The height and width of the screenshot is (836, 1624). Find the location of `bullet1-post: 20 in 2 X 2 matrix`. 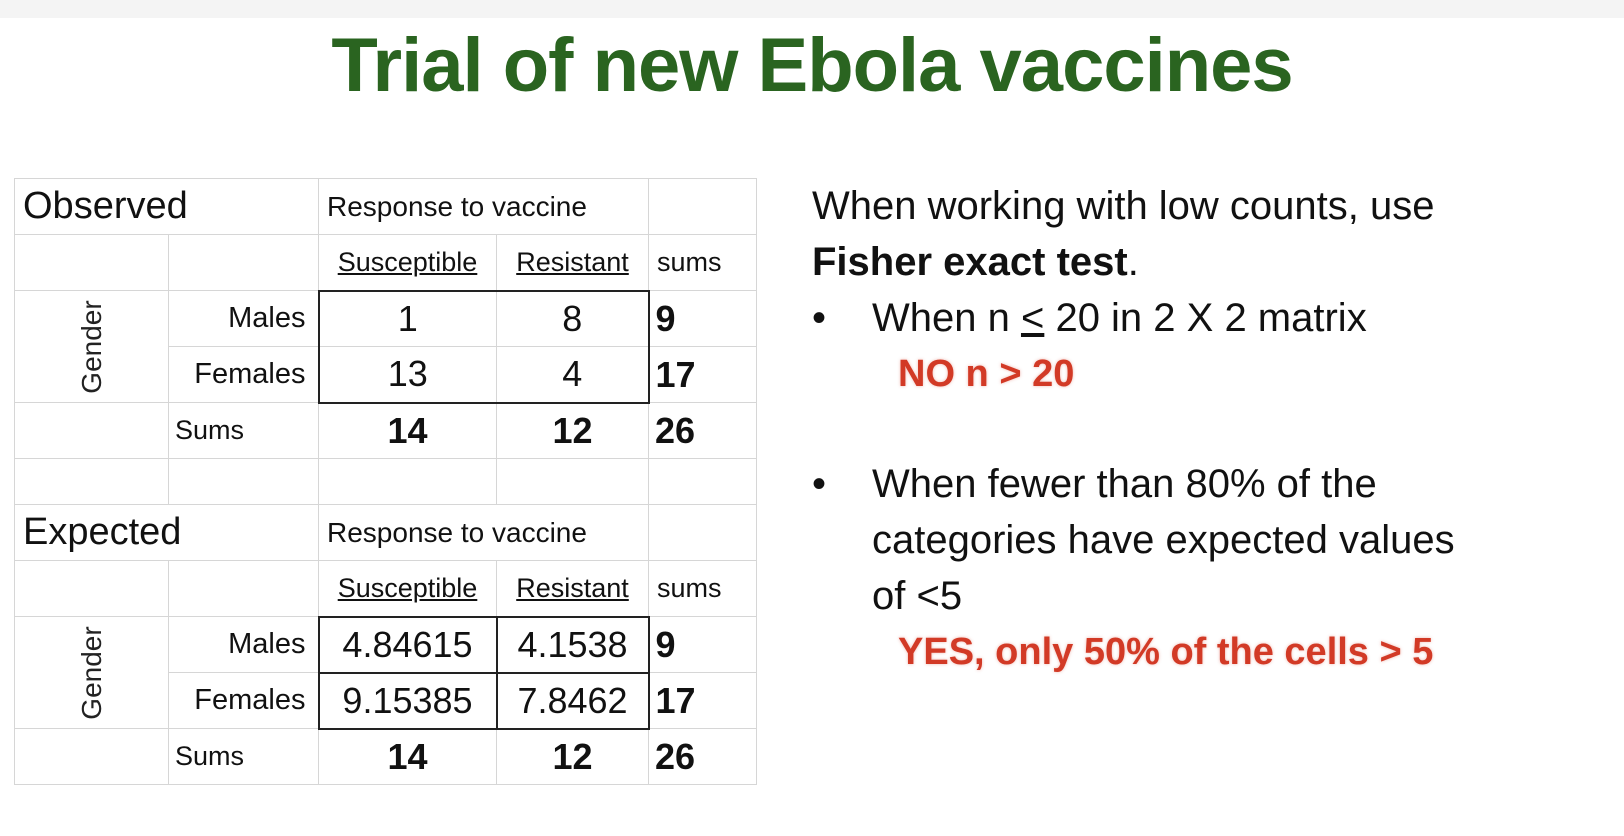

bullet1-post: 20 in 2 X 2 matrix is located at coordinates (1205, 318).